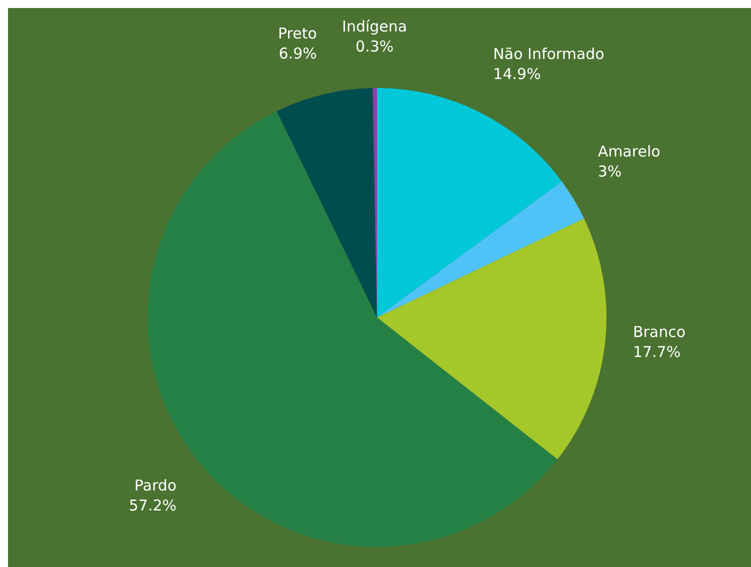  What do you see at coordinates (548, 54) in the screenshot?
I see `slice-label: Não Informado` at bounding box center [548, 54].